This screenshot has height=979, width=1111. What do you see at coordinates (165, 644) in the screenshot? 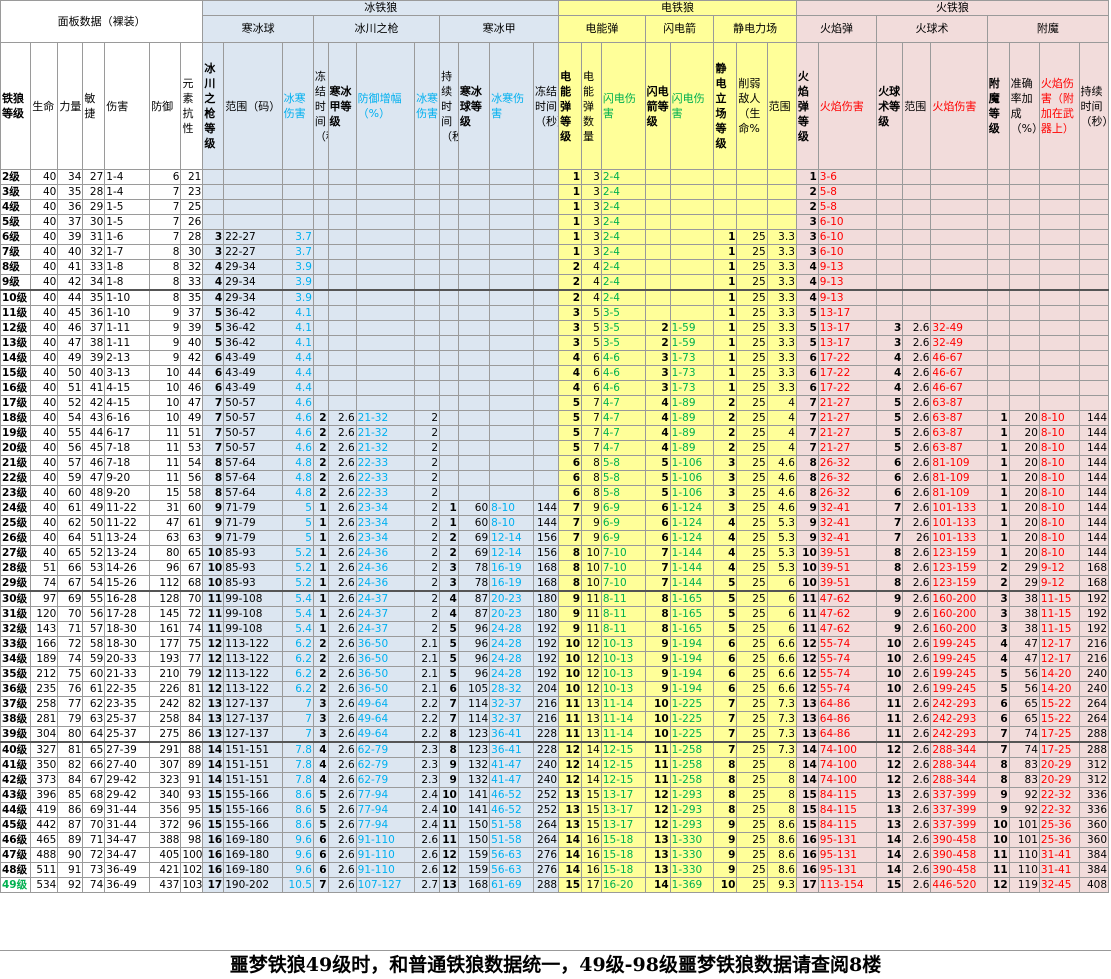
I see `data-cell: 177` at bounding box center [165, 644].